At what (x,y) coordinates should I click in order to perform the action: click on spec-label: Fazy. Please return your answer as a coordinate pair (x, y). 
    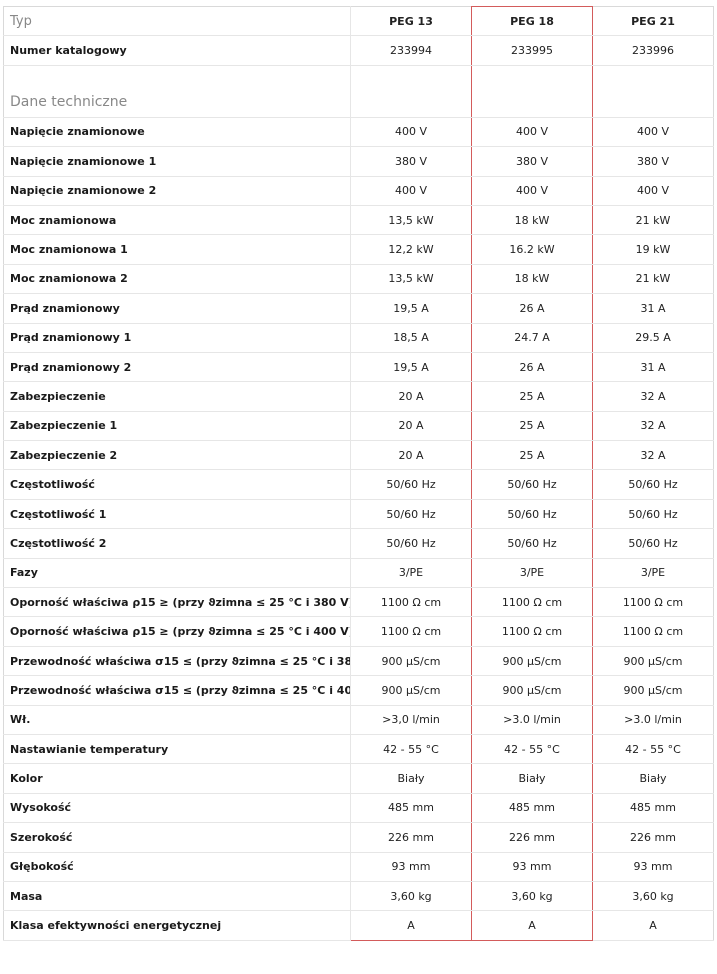
    Looking at the image, I should click on (177, 573).